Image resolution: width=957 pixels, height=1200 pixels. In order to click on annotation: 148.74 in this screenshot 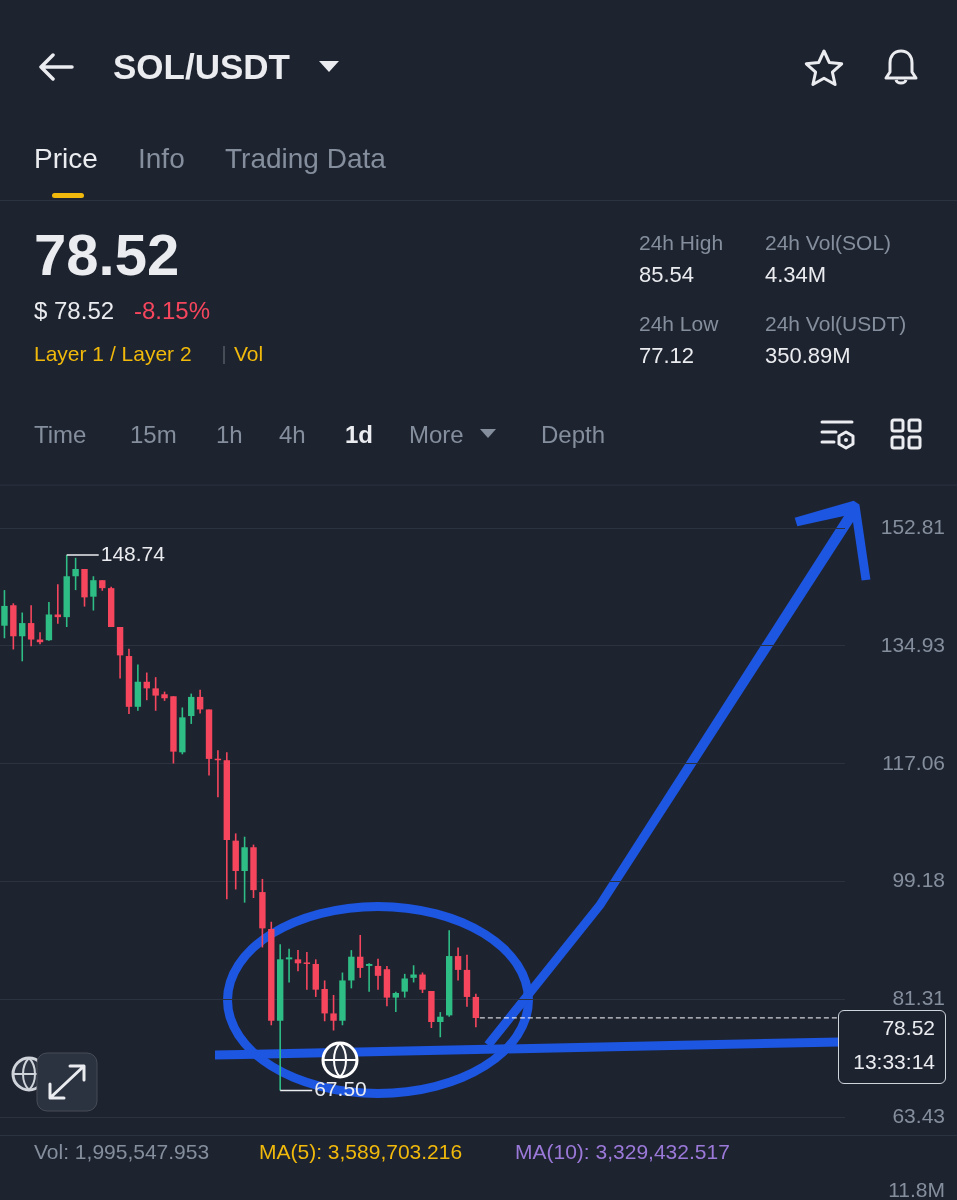, I will do `click(133, 553)`.